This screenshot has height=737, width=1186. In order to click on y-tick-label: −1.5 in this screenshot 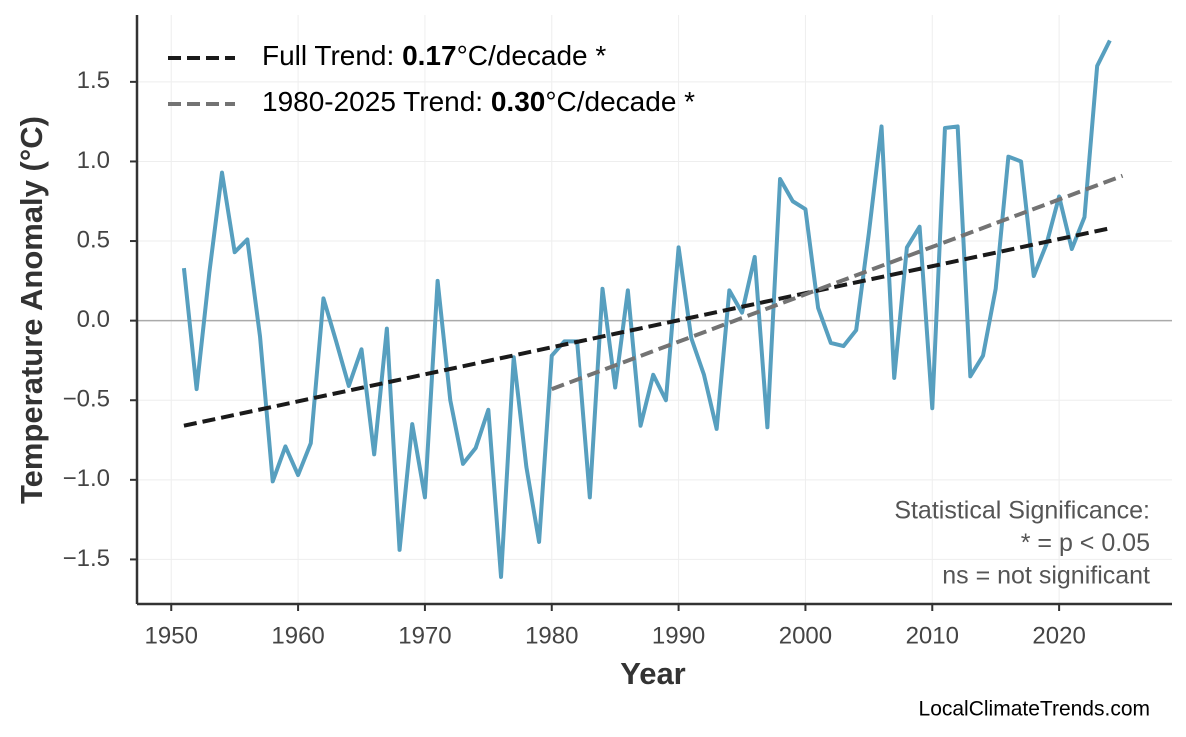, I will do `click(86, 558)`.